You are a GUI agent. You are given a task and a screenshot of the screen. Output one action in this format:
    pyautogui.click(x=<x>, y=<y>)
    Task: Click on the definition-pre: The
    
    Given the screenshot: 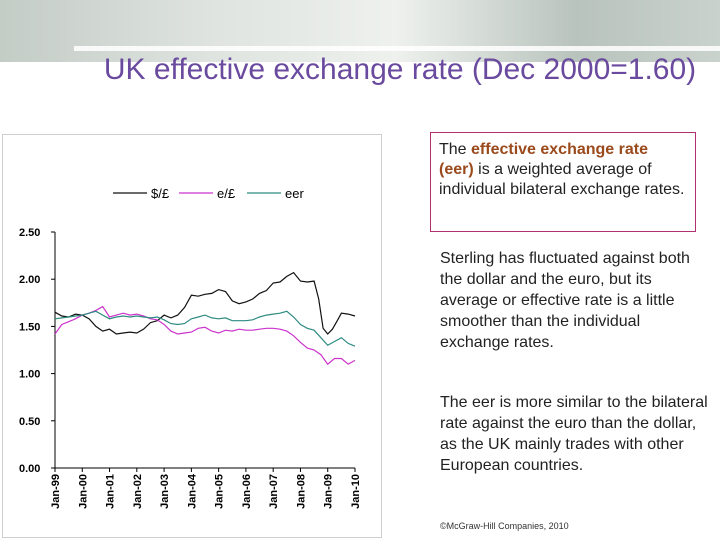 What is the action you would take?
    pyautogui.click(x=455, y=149)
    